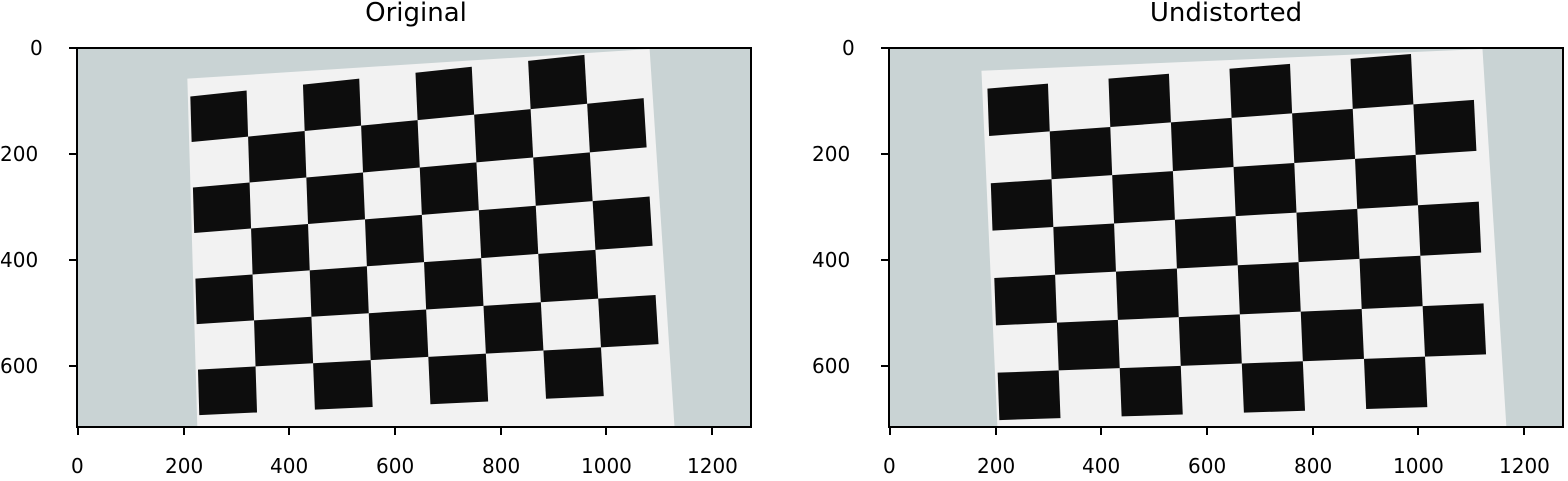 The image size is (1568, 481). Describe the element at coordinates (19, 366) in the screenshot. I see `y-tick-label: 600` at that location.